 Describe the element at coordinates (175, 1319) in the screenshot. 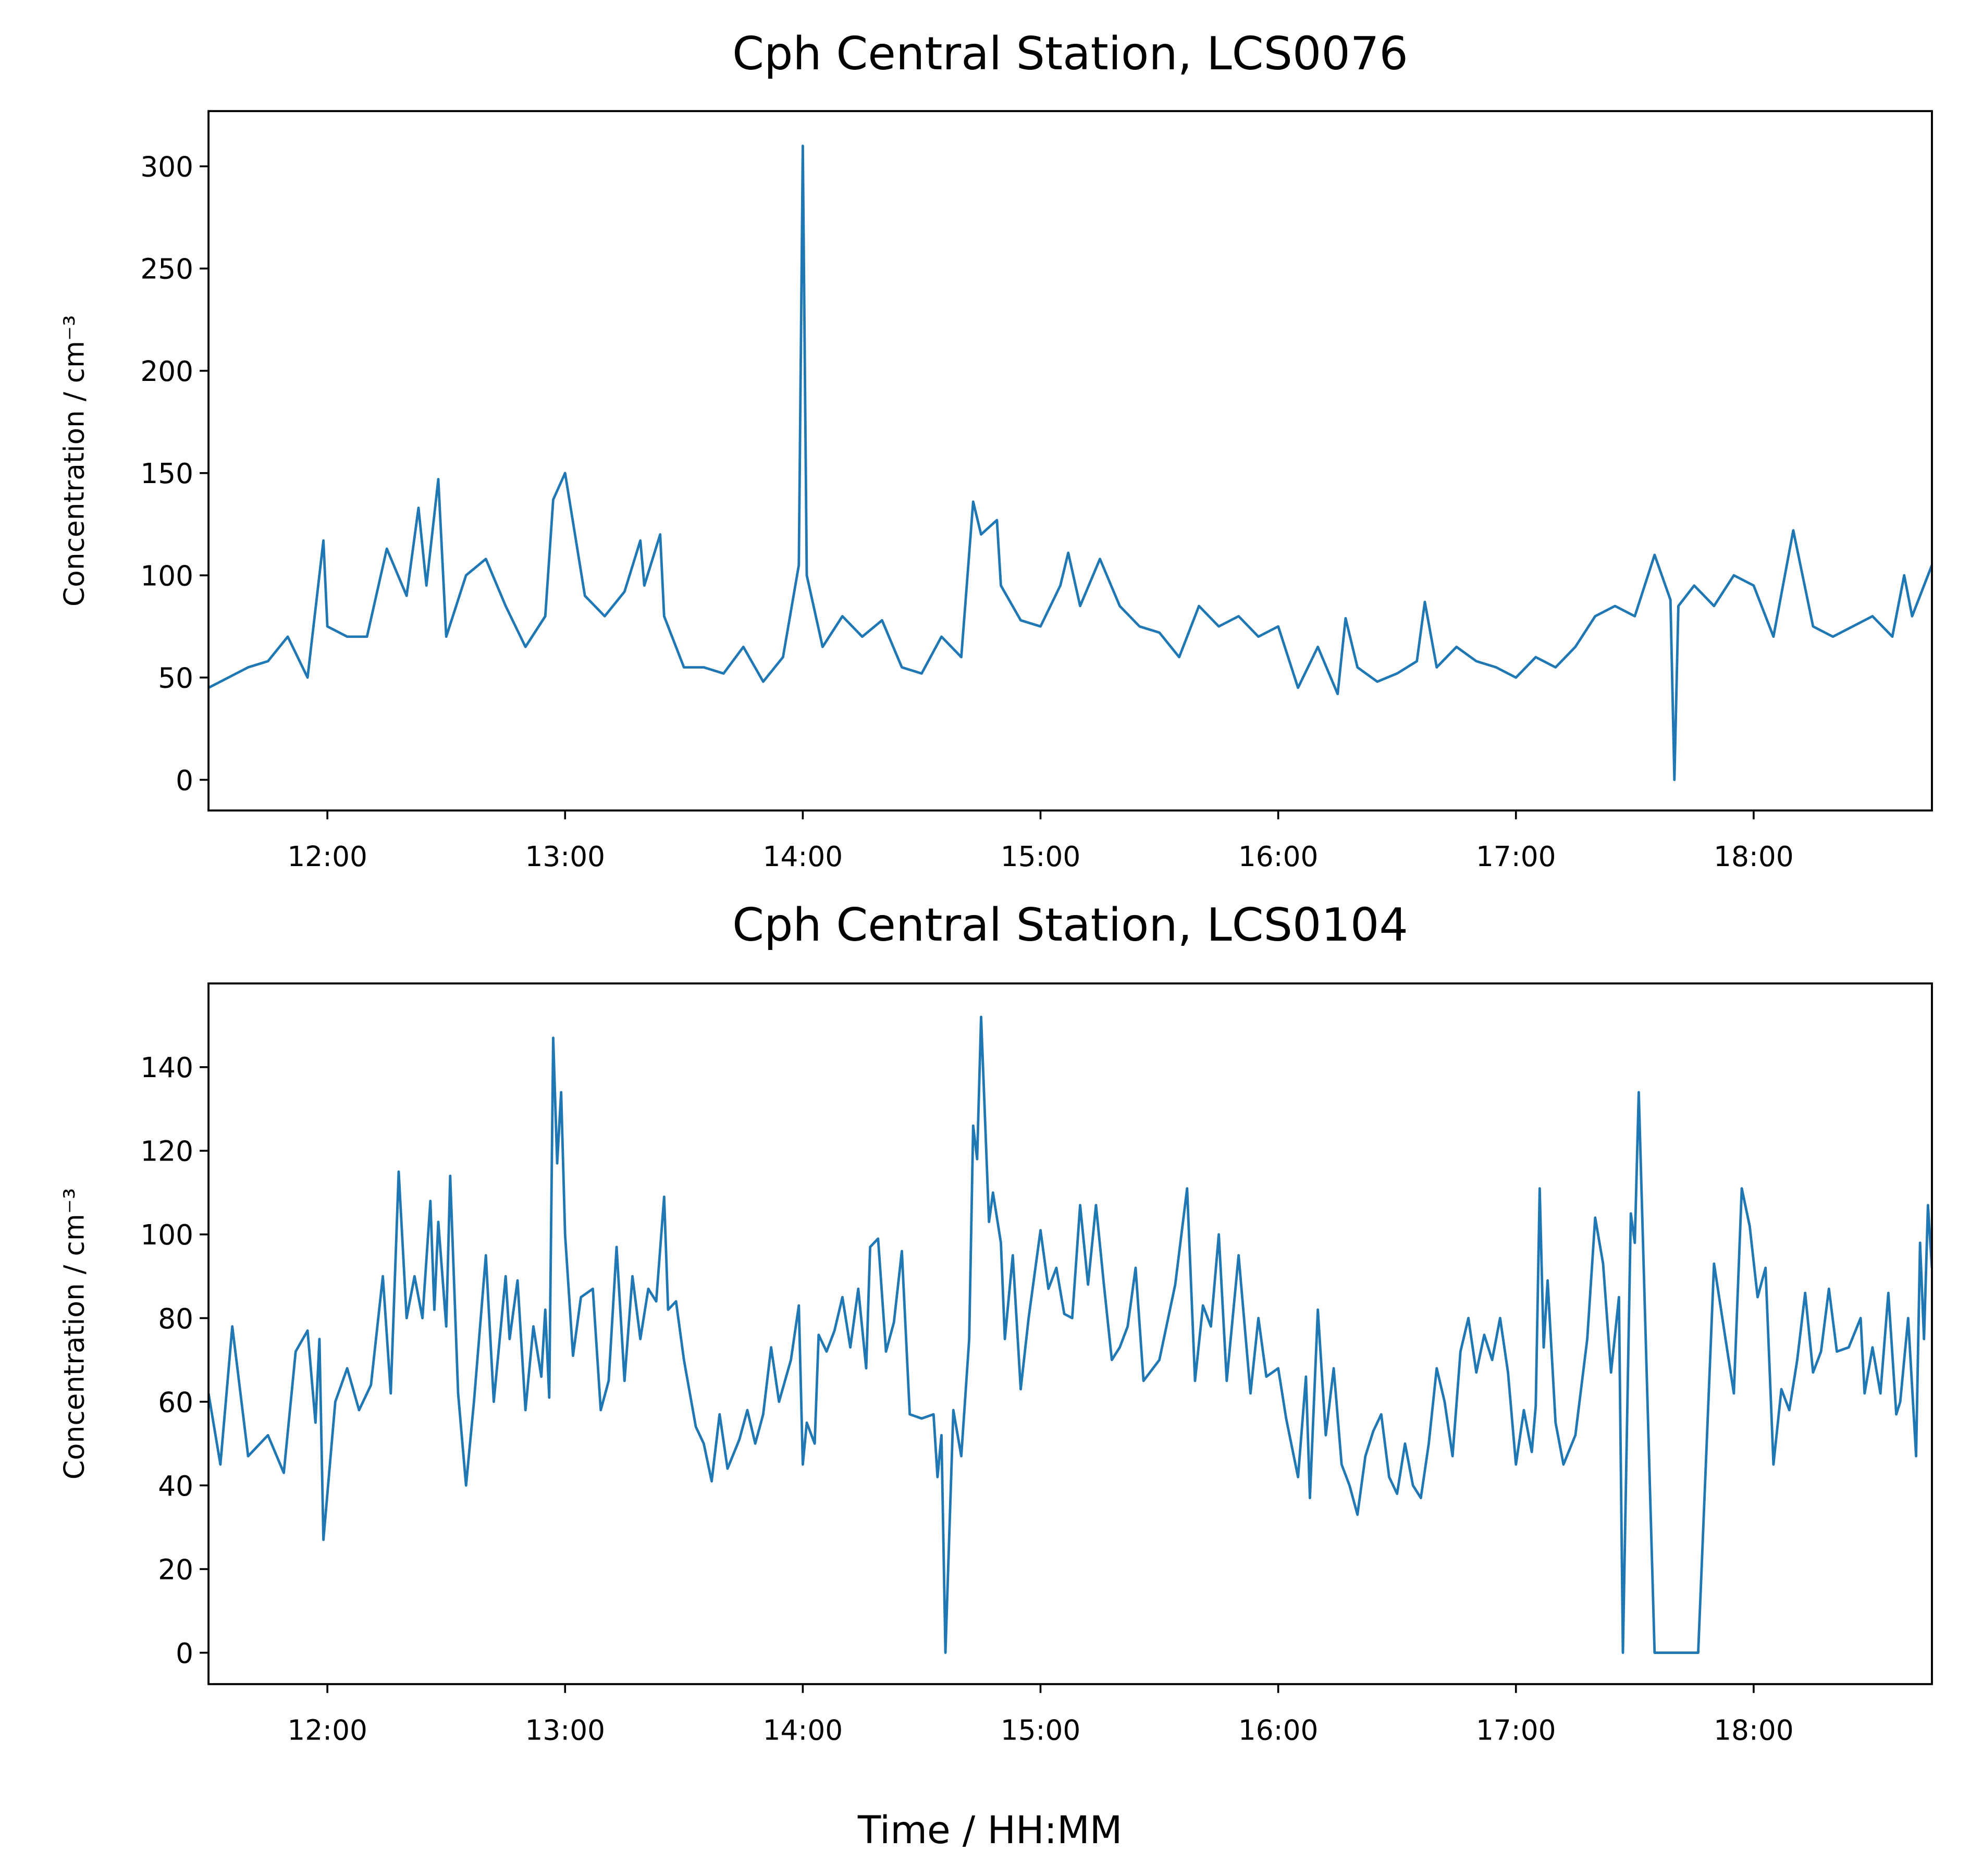

I see `y-tick-label: 80` at that location.